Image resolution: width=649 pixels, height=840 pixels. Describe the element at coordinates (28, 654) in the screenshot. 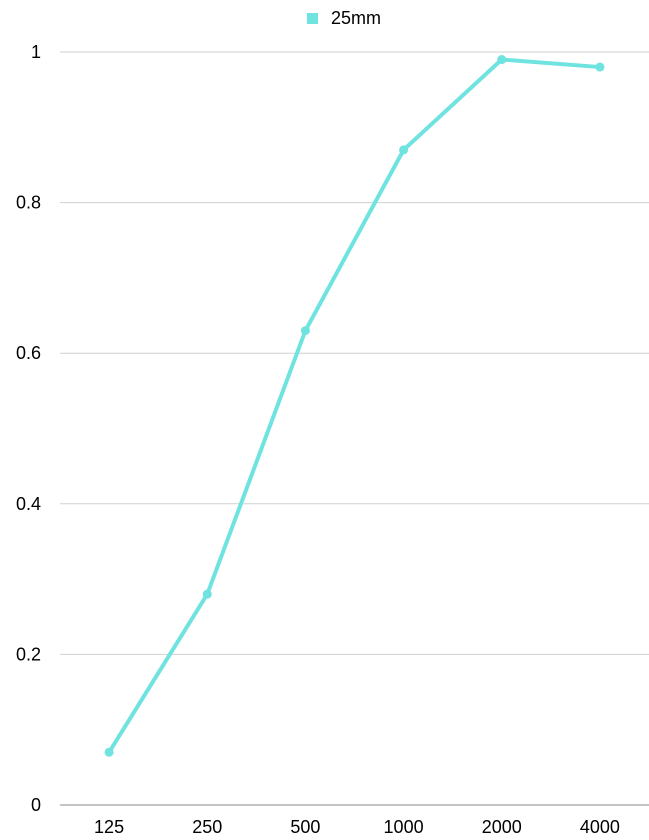

I see `y-tick-label: 0.2` at that location.